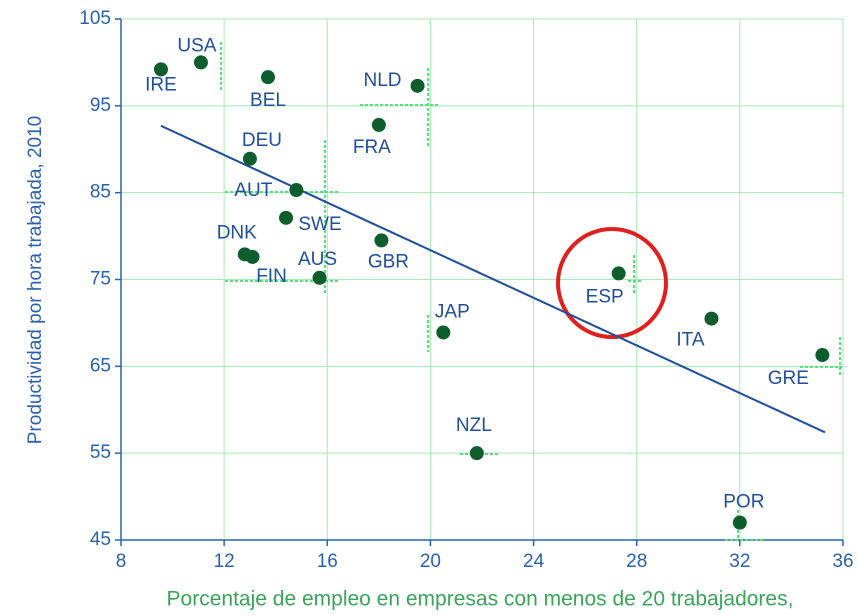 The image size is (858, 616). Describe the element at coordinates (224, 561) in the screenshot. I see `x-tick-label: 12` at that location.